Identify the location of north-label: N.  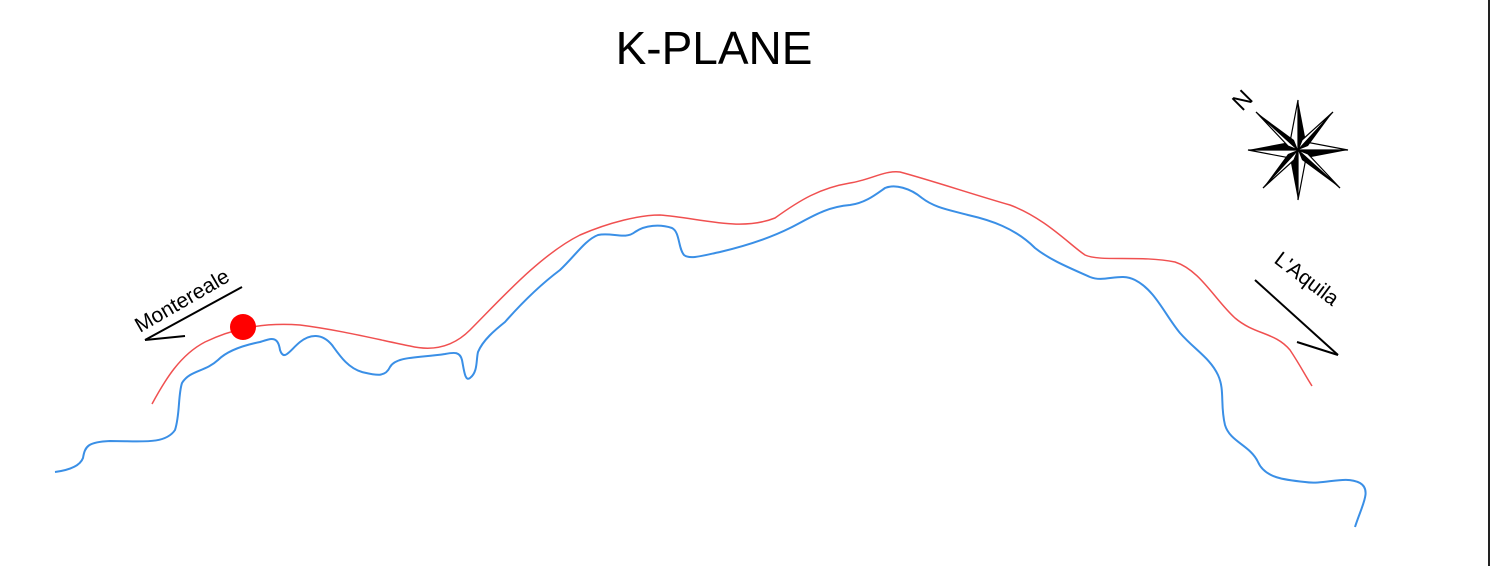
(1242, 100).